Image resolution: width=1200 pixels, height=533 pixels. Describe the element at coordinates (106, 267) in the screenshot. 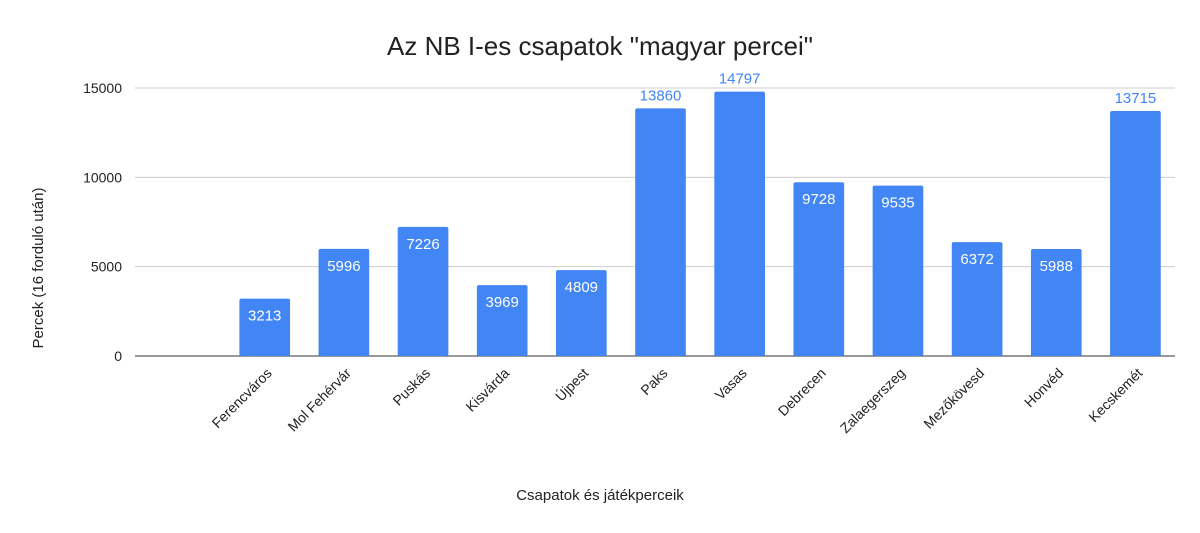

I see `y-tick-label: 5000` at that location.